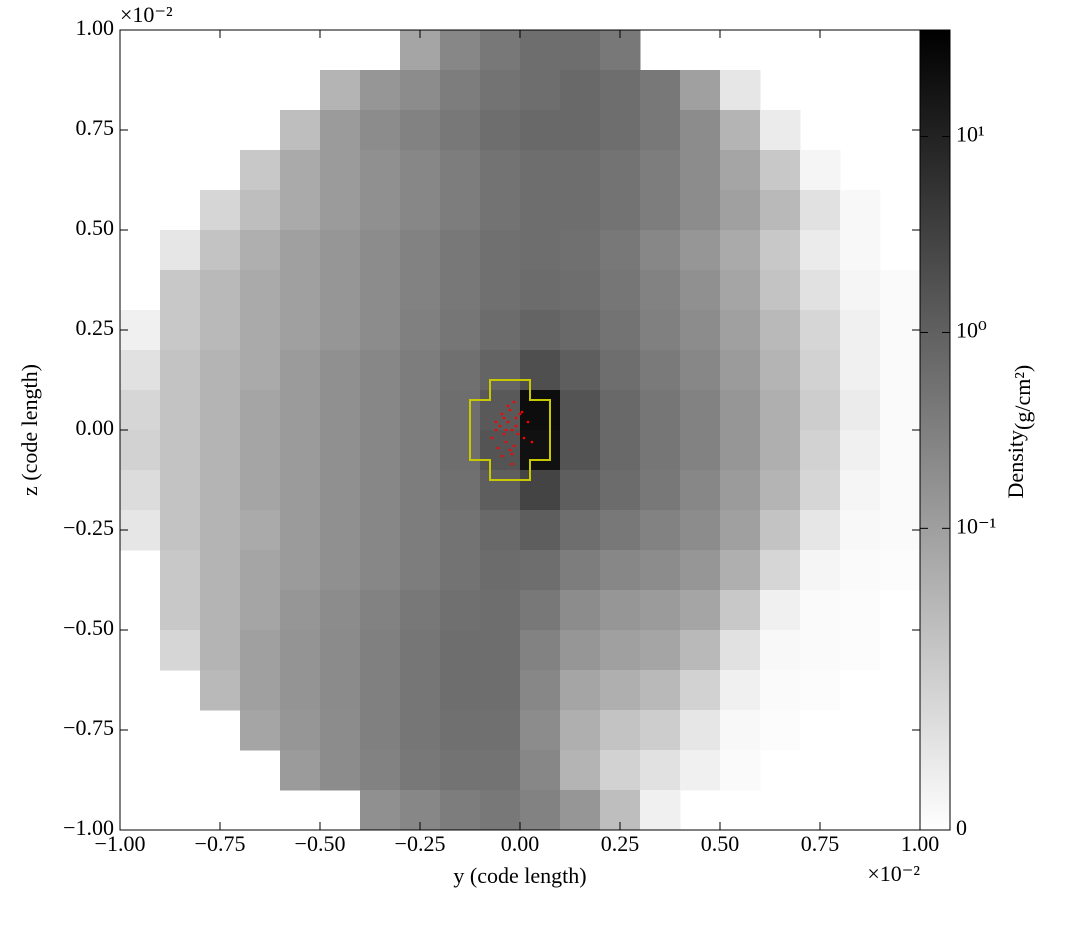 Image resolution: width=1085 pixels, height=925 pixels. I want to click on y-offset-label: ×10⁻², so click(146, 14).